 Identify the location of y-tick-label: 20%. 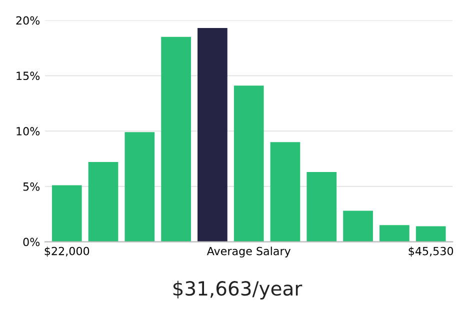
(28, 20).